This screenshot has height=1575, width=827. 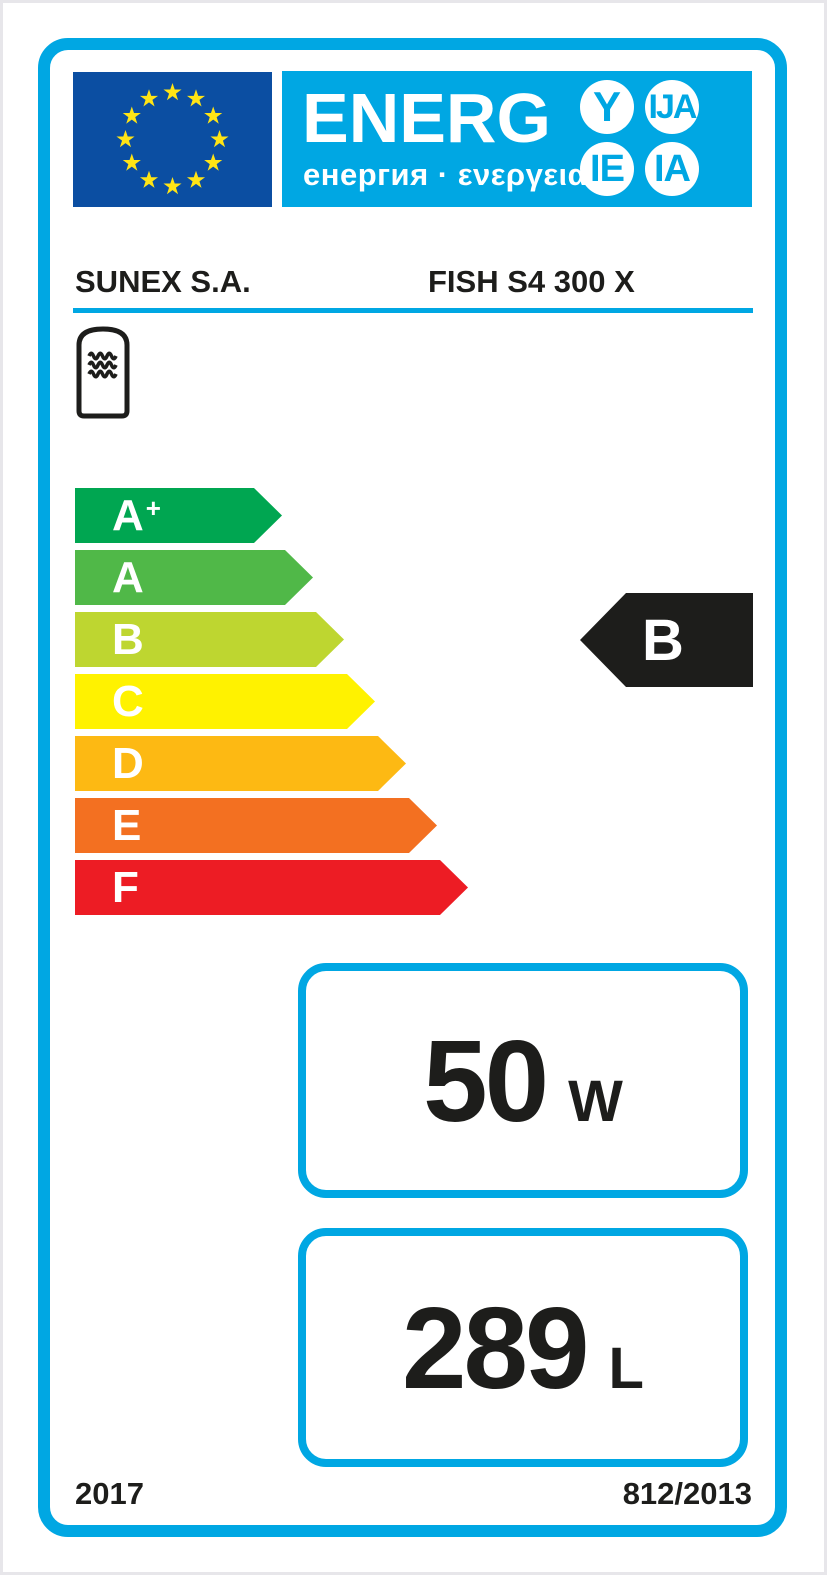 I want to click on storage-volume-box: 289 L, so click(x=523, y=1347).